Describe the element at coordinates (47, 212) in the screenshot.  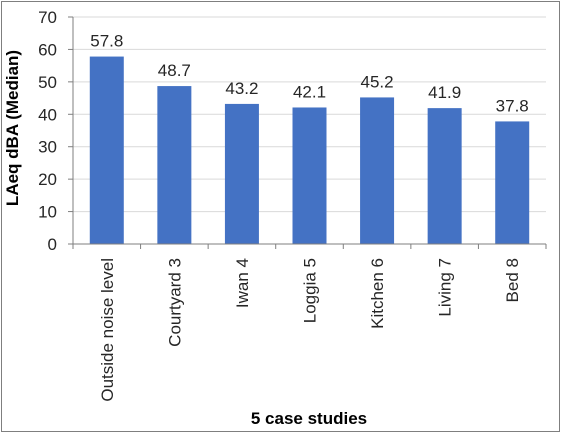
I see `y-tick-label: 10` at that location.